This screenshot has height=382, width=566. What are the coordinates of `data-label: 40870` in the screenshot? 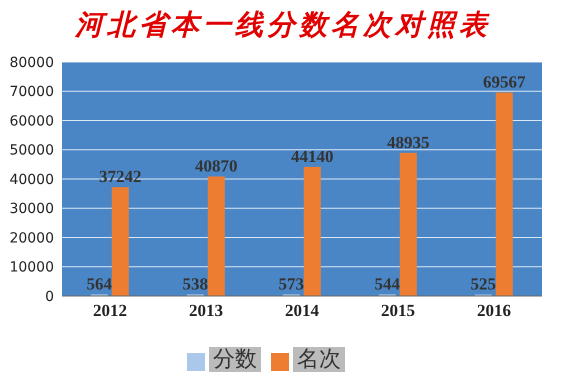 It's located at (216, 166).